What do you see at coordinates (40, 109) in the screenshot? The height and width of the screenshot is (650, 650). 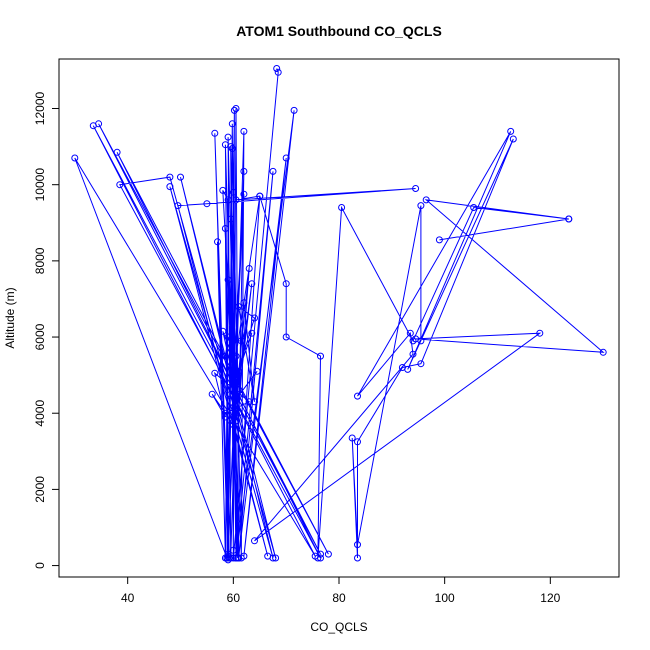 I see `y-tick-label: 12000` at bounding box center [40, 109].